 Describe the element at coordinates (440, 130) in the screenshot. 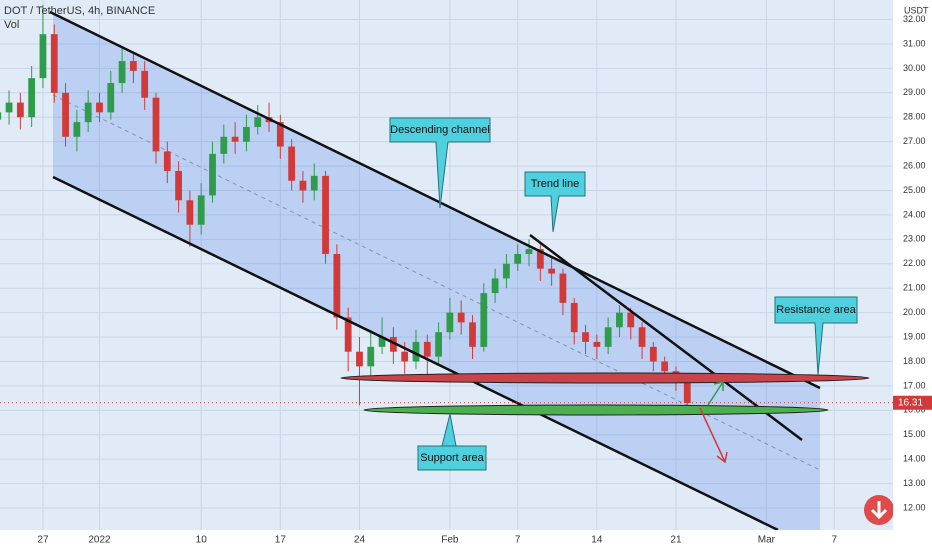

I see `annotation: Descending channel` at that location.